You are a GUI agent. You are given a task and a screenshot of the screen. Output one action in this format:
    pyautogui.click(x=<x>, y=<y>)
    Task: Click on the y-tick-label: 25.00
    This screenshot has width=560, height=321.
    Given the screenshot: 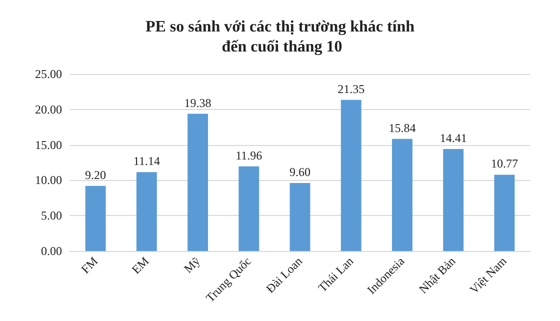 What is the action you would take?
    pyautogui.click(x=48, y=74)
    